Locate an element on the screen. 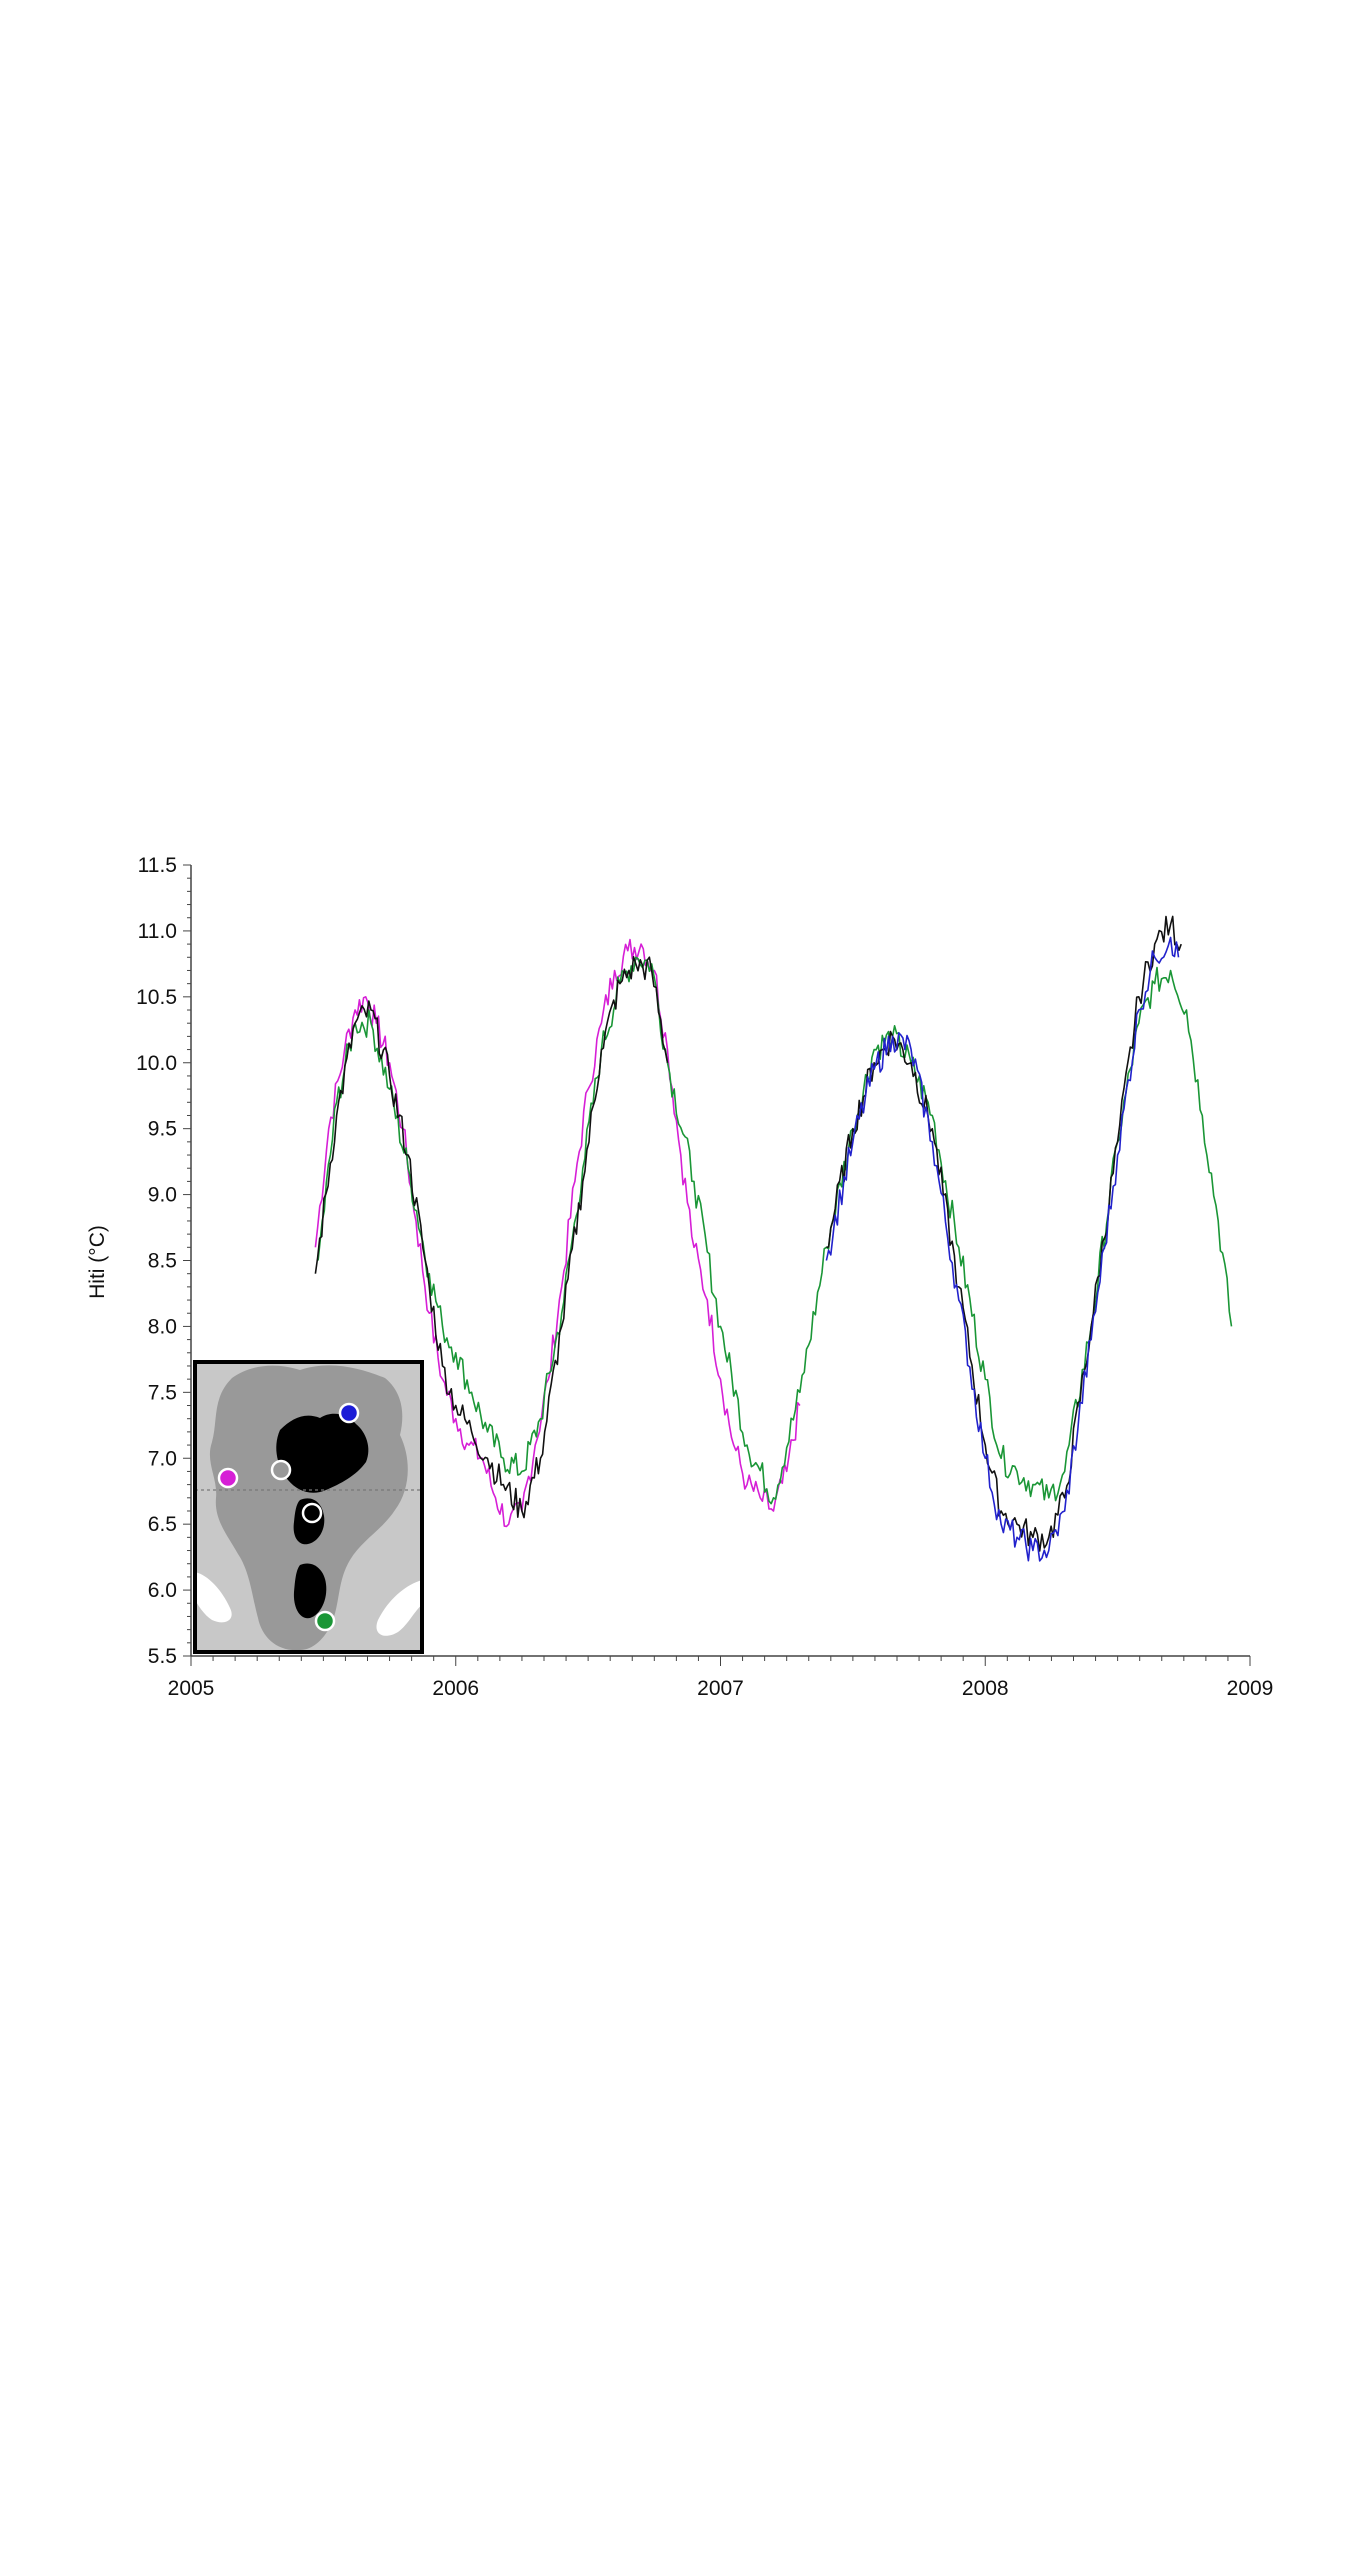 The image size is (1366, 2560). y-tick-label: 6.5 is located at coordinates (162, 1524).